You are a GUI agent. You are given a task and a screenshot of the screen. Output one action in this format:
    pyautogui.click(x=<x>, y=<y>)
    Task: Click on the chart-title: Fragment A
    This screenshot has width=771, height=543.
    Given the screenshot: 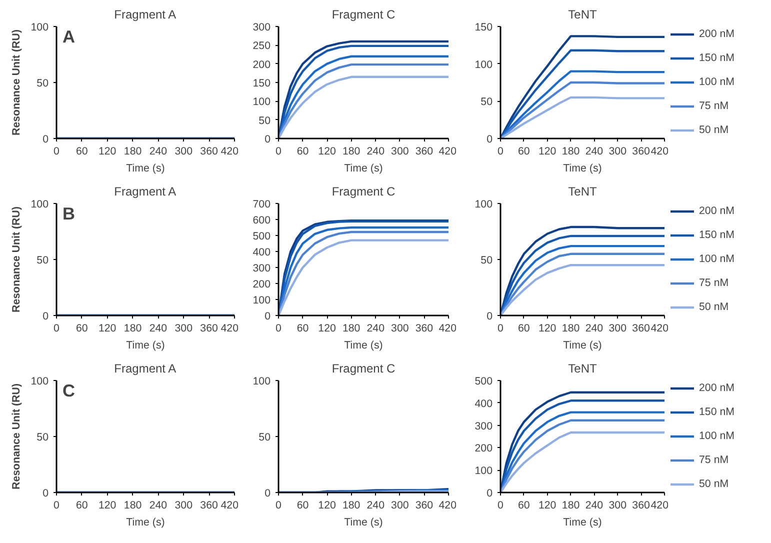 What is the action you would take?
    pyautogui.click(x=145, y=191)
    